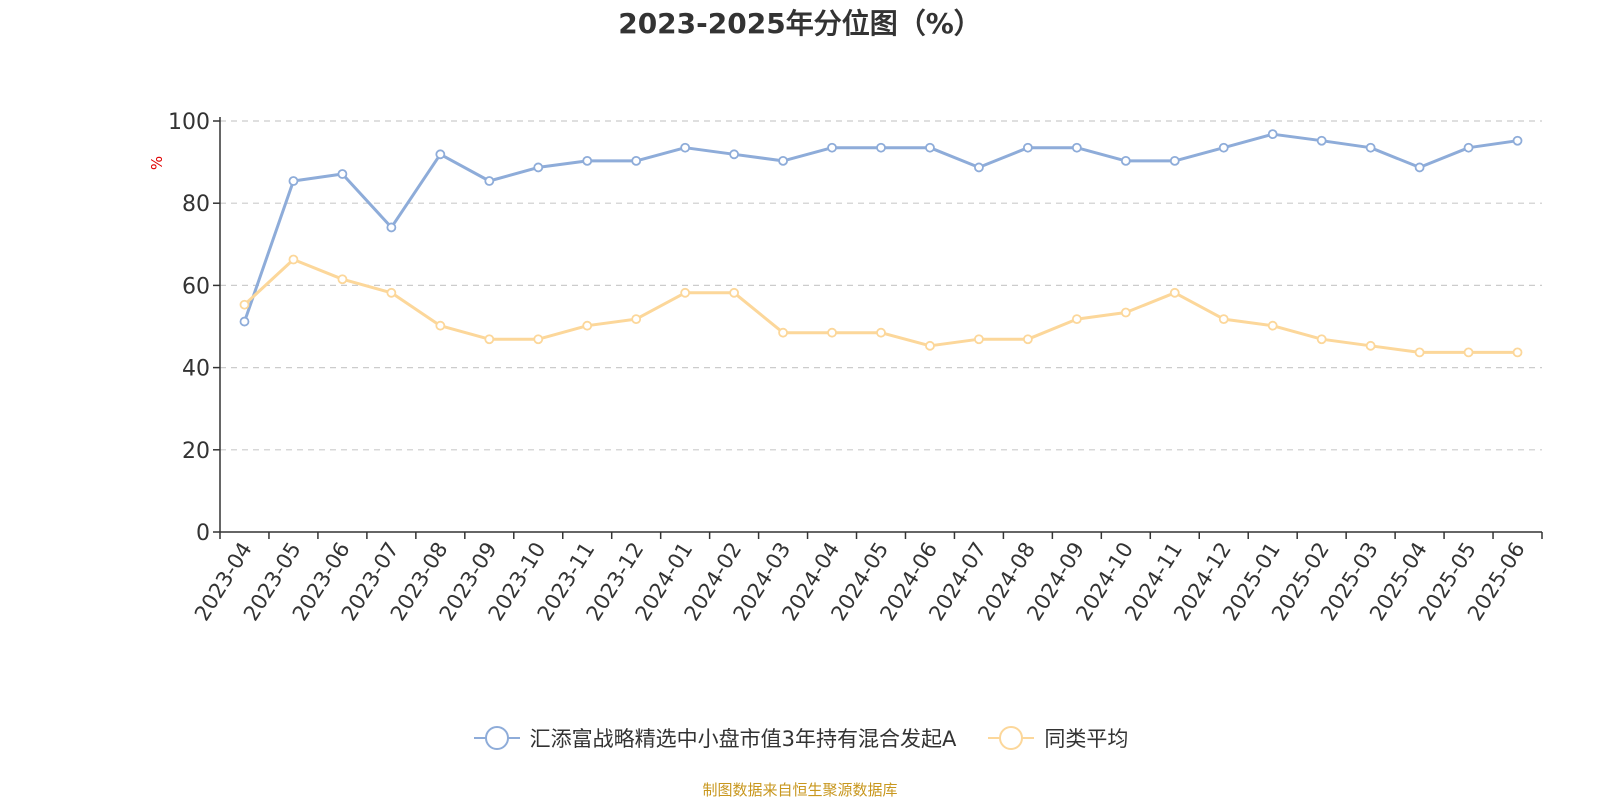 Image resolution: width=1600 pixels, height=800 pixels. Describe the element at coordinates (800, 23) in the screenshot. I see `chart-title: 2023-2025年分位图（%）` at that location.